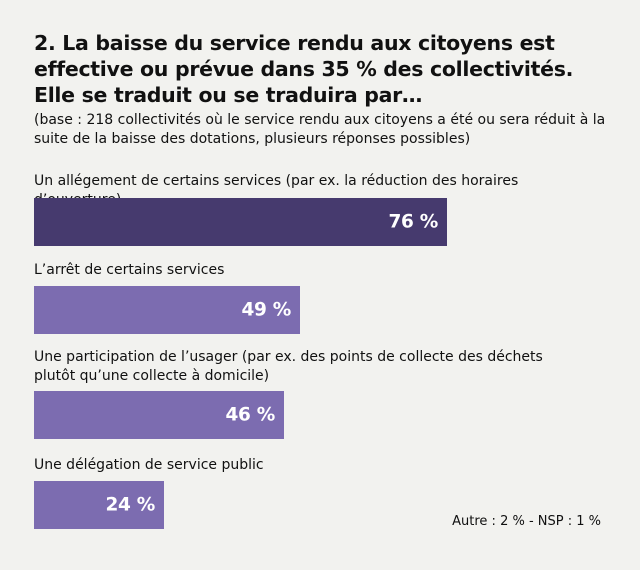 The height and width of the screenshot is (570, 640). Describe the element at coordinates (149, 465) in the screenshot. I see `category-label: Une délégation de service public` at that location.